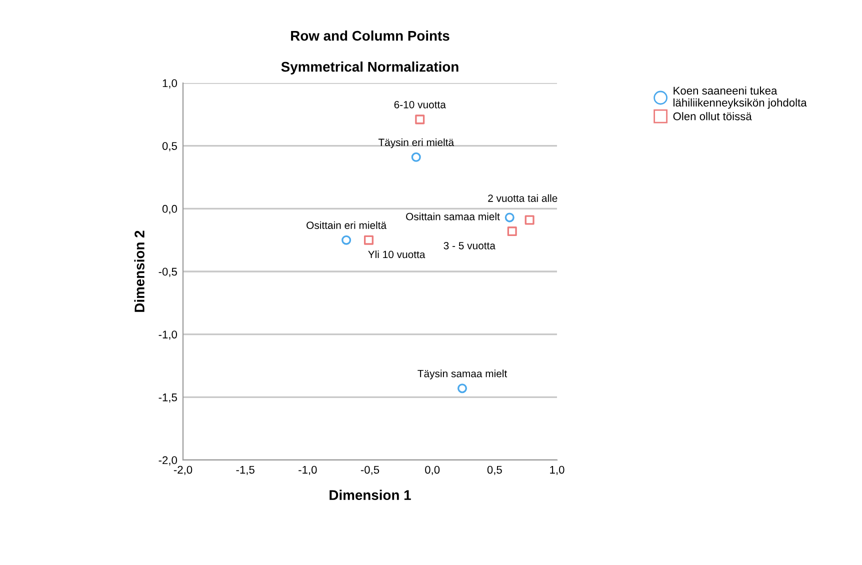  I want to click on y-tick-label: -1,5, so click(167, 398).